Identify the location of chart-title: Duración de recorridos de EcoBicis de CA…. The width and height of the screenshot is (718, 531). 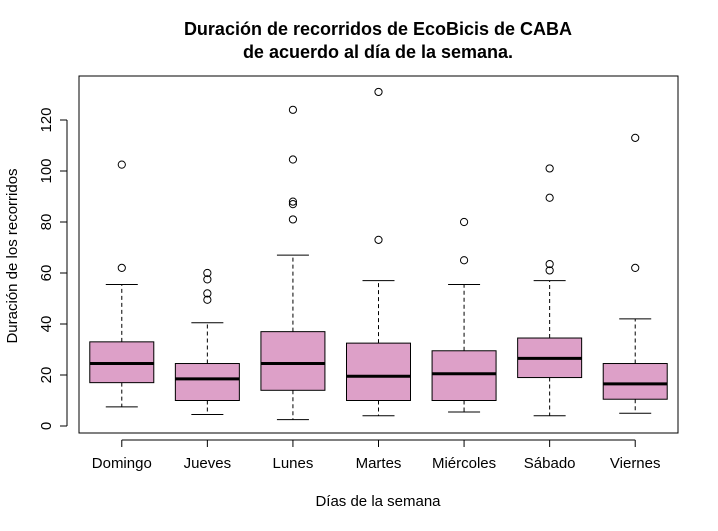
(378, 29).